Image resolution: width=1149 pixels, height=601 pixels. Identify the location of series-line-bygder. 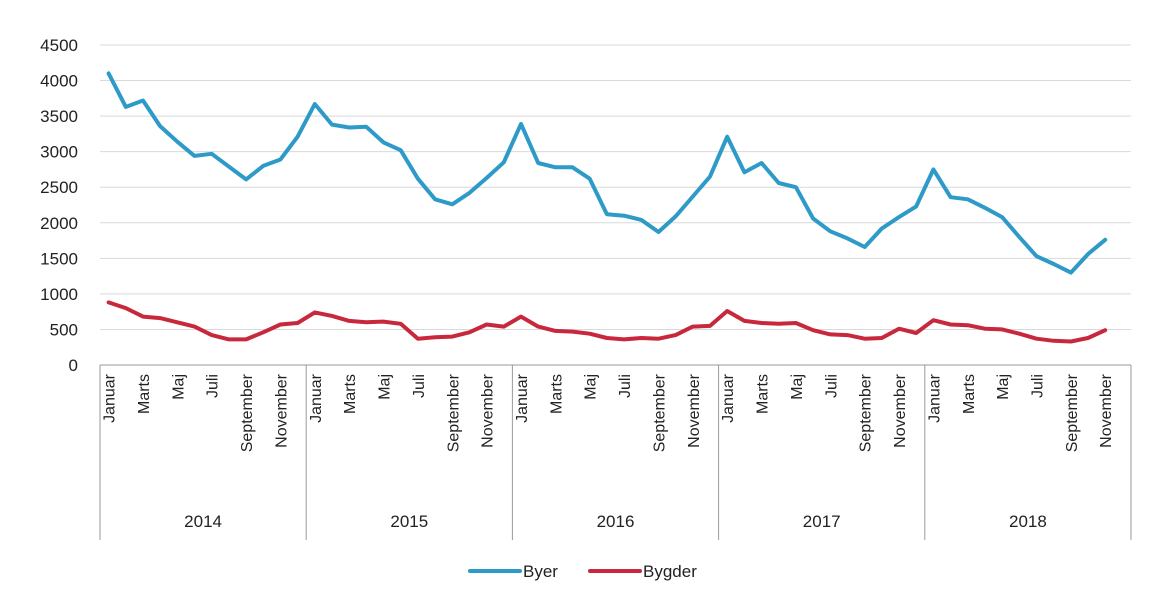
(607, 322).